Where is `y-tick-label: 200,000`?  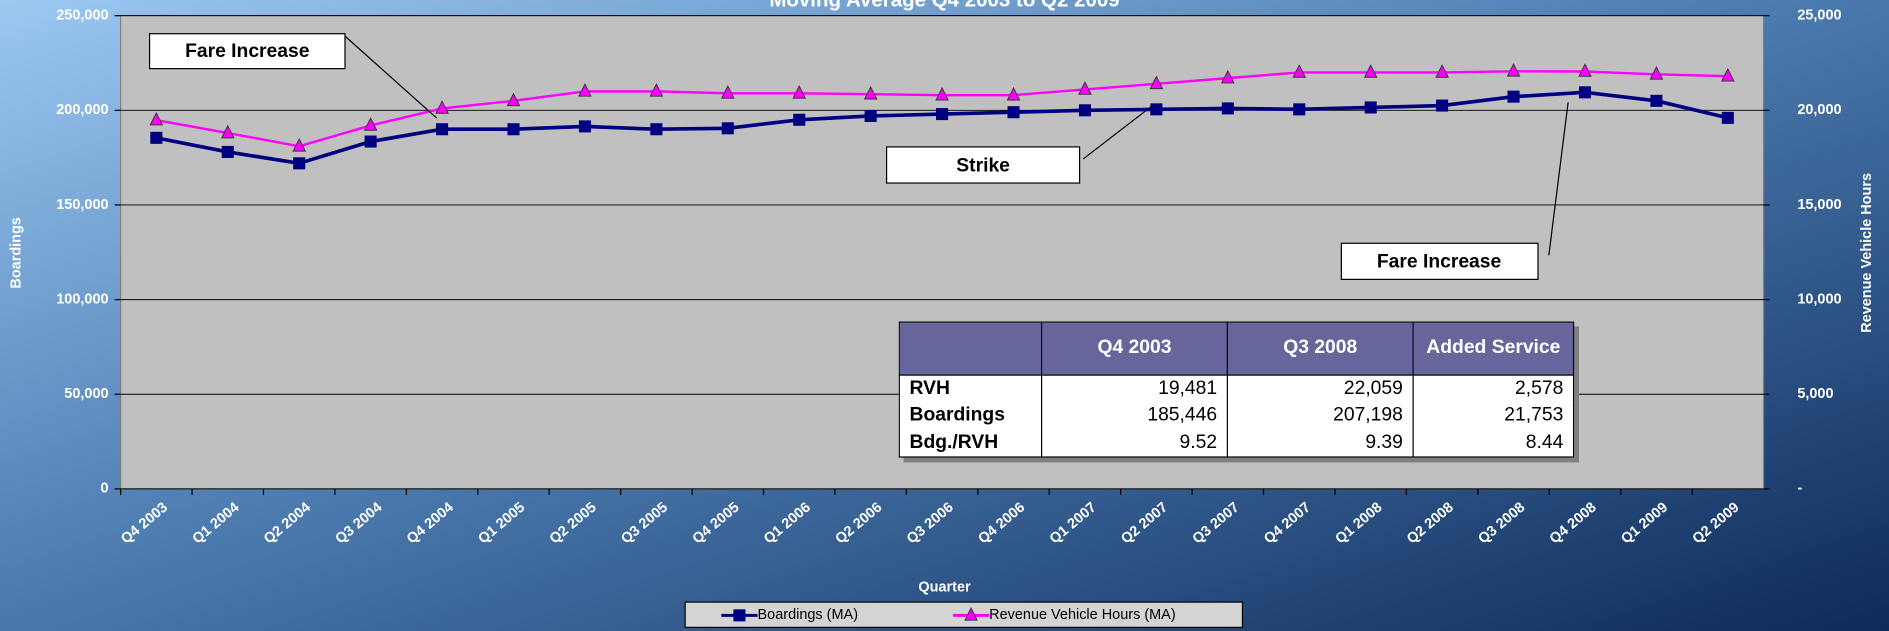
y-tick-label: 200,000 is located at coordinates (82, 110).